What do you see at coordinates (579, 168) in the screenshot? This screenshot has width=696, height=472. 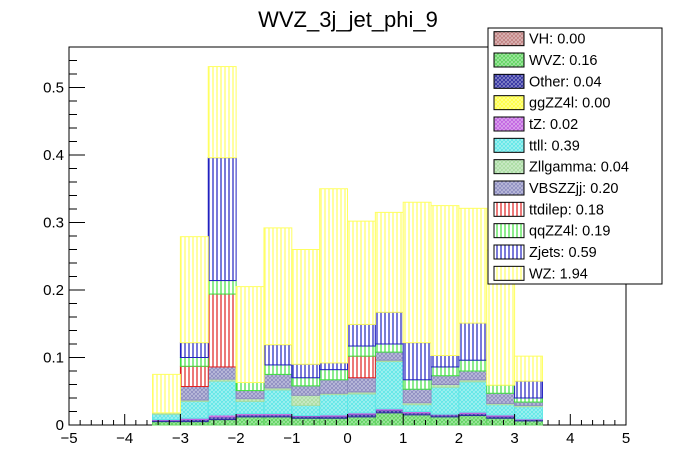 I see `legend-entry-zllgamma: Zllgamma: 0.04` at bounding box center [579, 168].